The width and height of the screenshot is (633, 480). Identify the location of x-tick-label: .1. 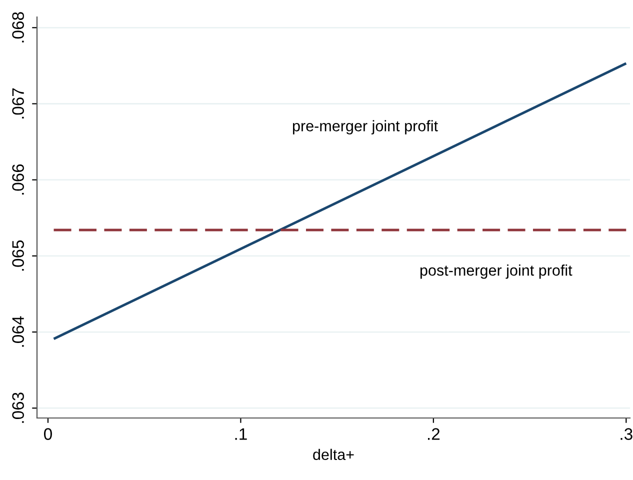
(241, 434).